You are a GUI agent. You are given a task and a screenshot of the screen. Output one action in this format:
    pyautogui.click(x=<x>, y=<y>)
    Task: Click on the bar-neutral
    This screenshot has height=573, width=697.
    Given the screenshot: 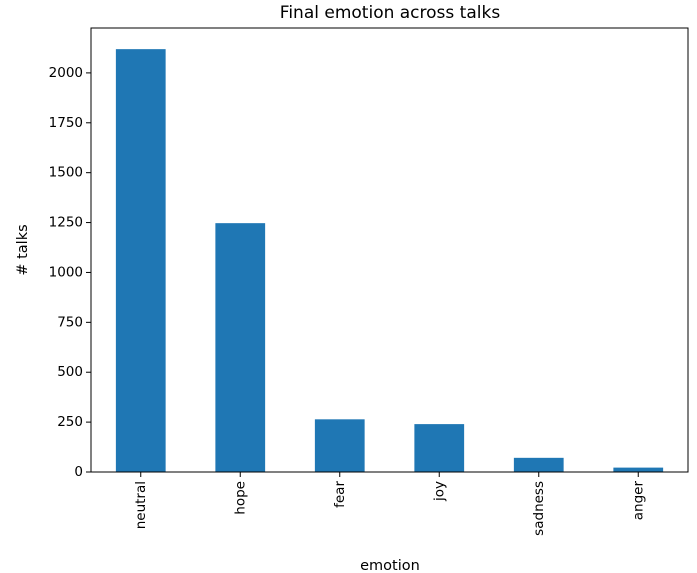 What is the action you would take?
    pyautogui.click(x=140, y=261)
    